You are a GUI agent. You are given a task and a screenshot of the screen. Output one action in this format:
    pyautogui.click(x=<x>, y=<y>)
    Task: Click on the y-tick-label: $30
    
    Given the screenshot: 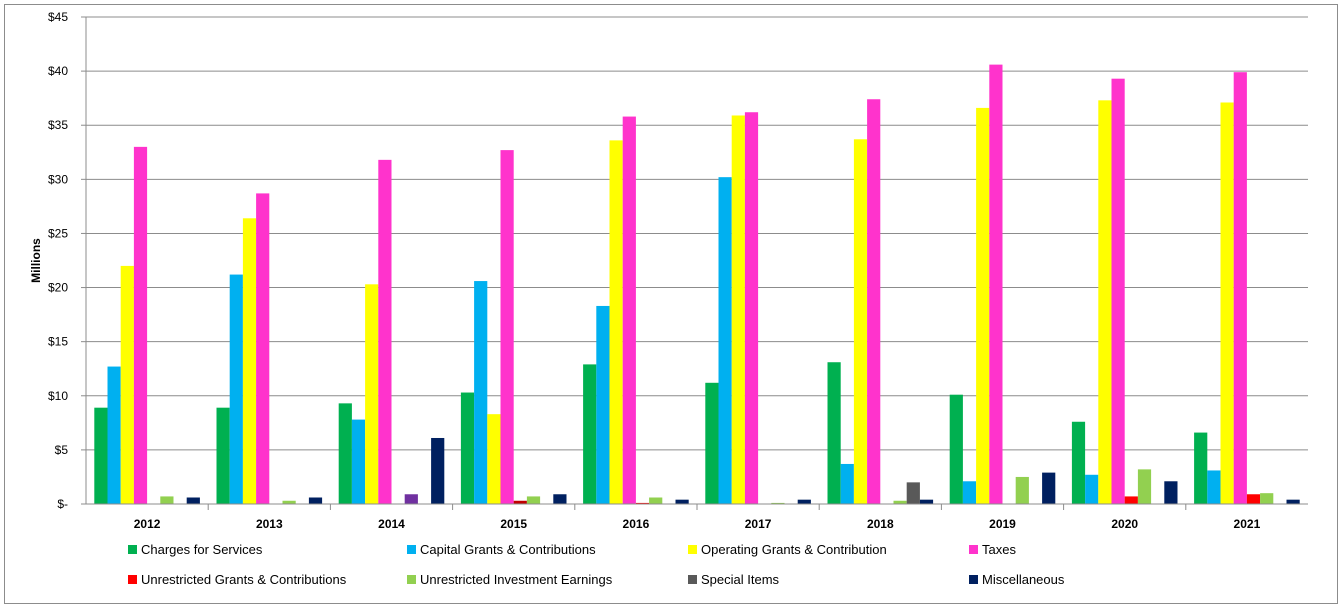 What is the action you would take?
    pyautogui.click(x=58, y=179)
    